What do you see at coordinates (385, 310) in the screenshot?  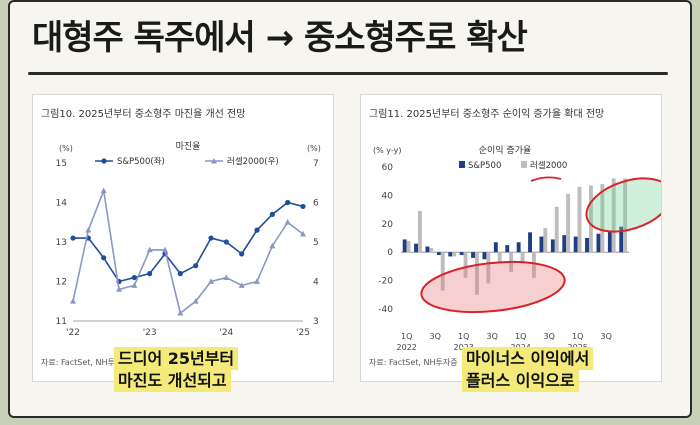 I see `y-tick-label: -40` at bounding box center [385, 310].